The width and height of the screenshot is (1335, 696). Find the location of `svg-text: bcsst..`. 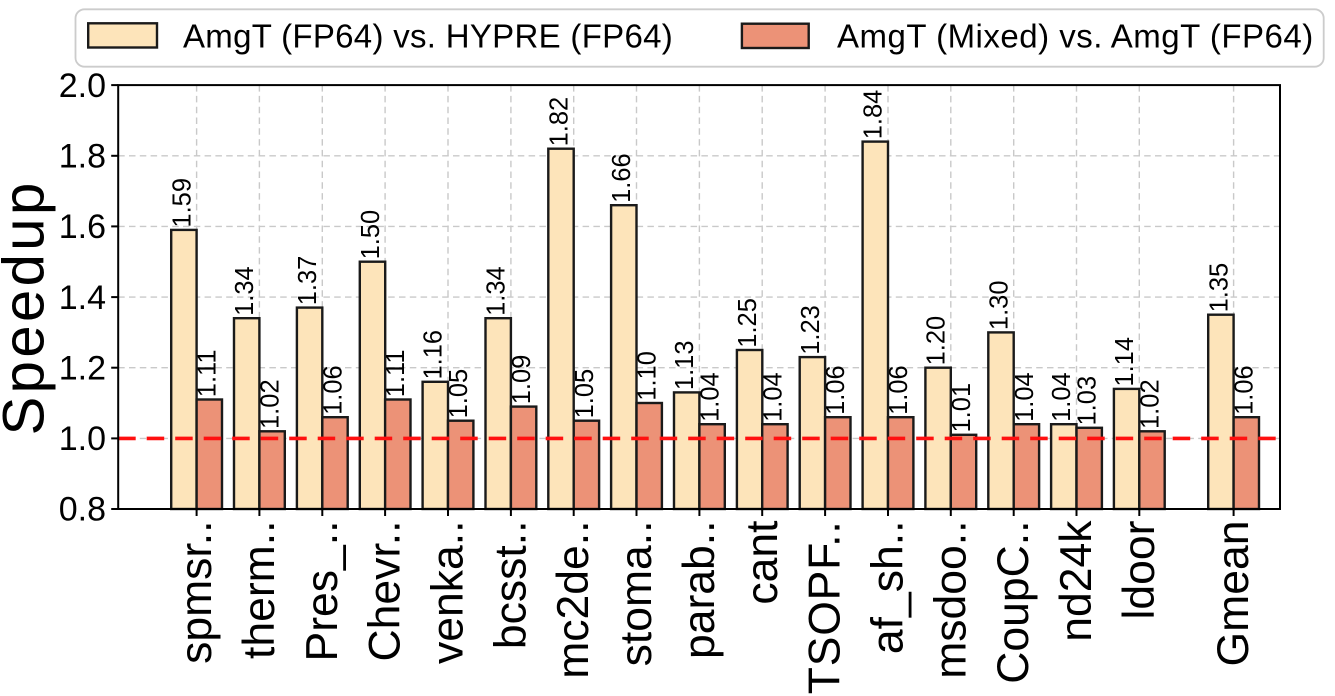

svg-text: bcsst.. is located at coordinates (510, 585).